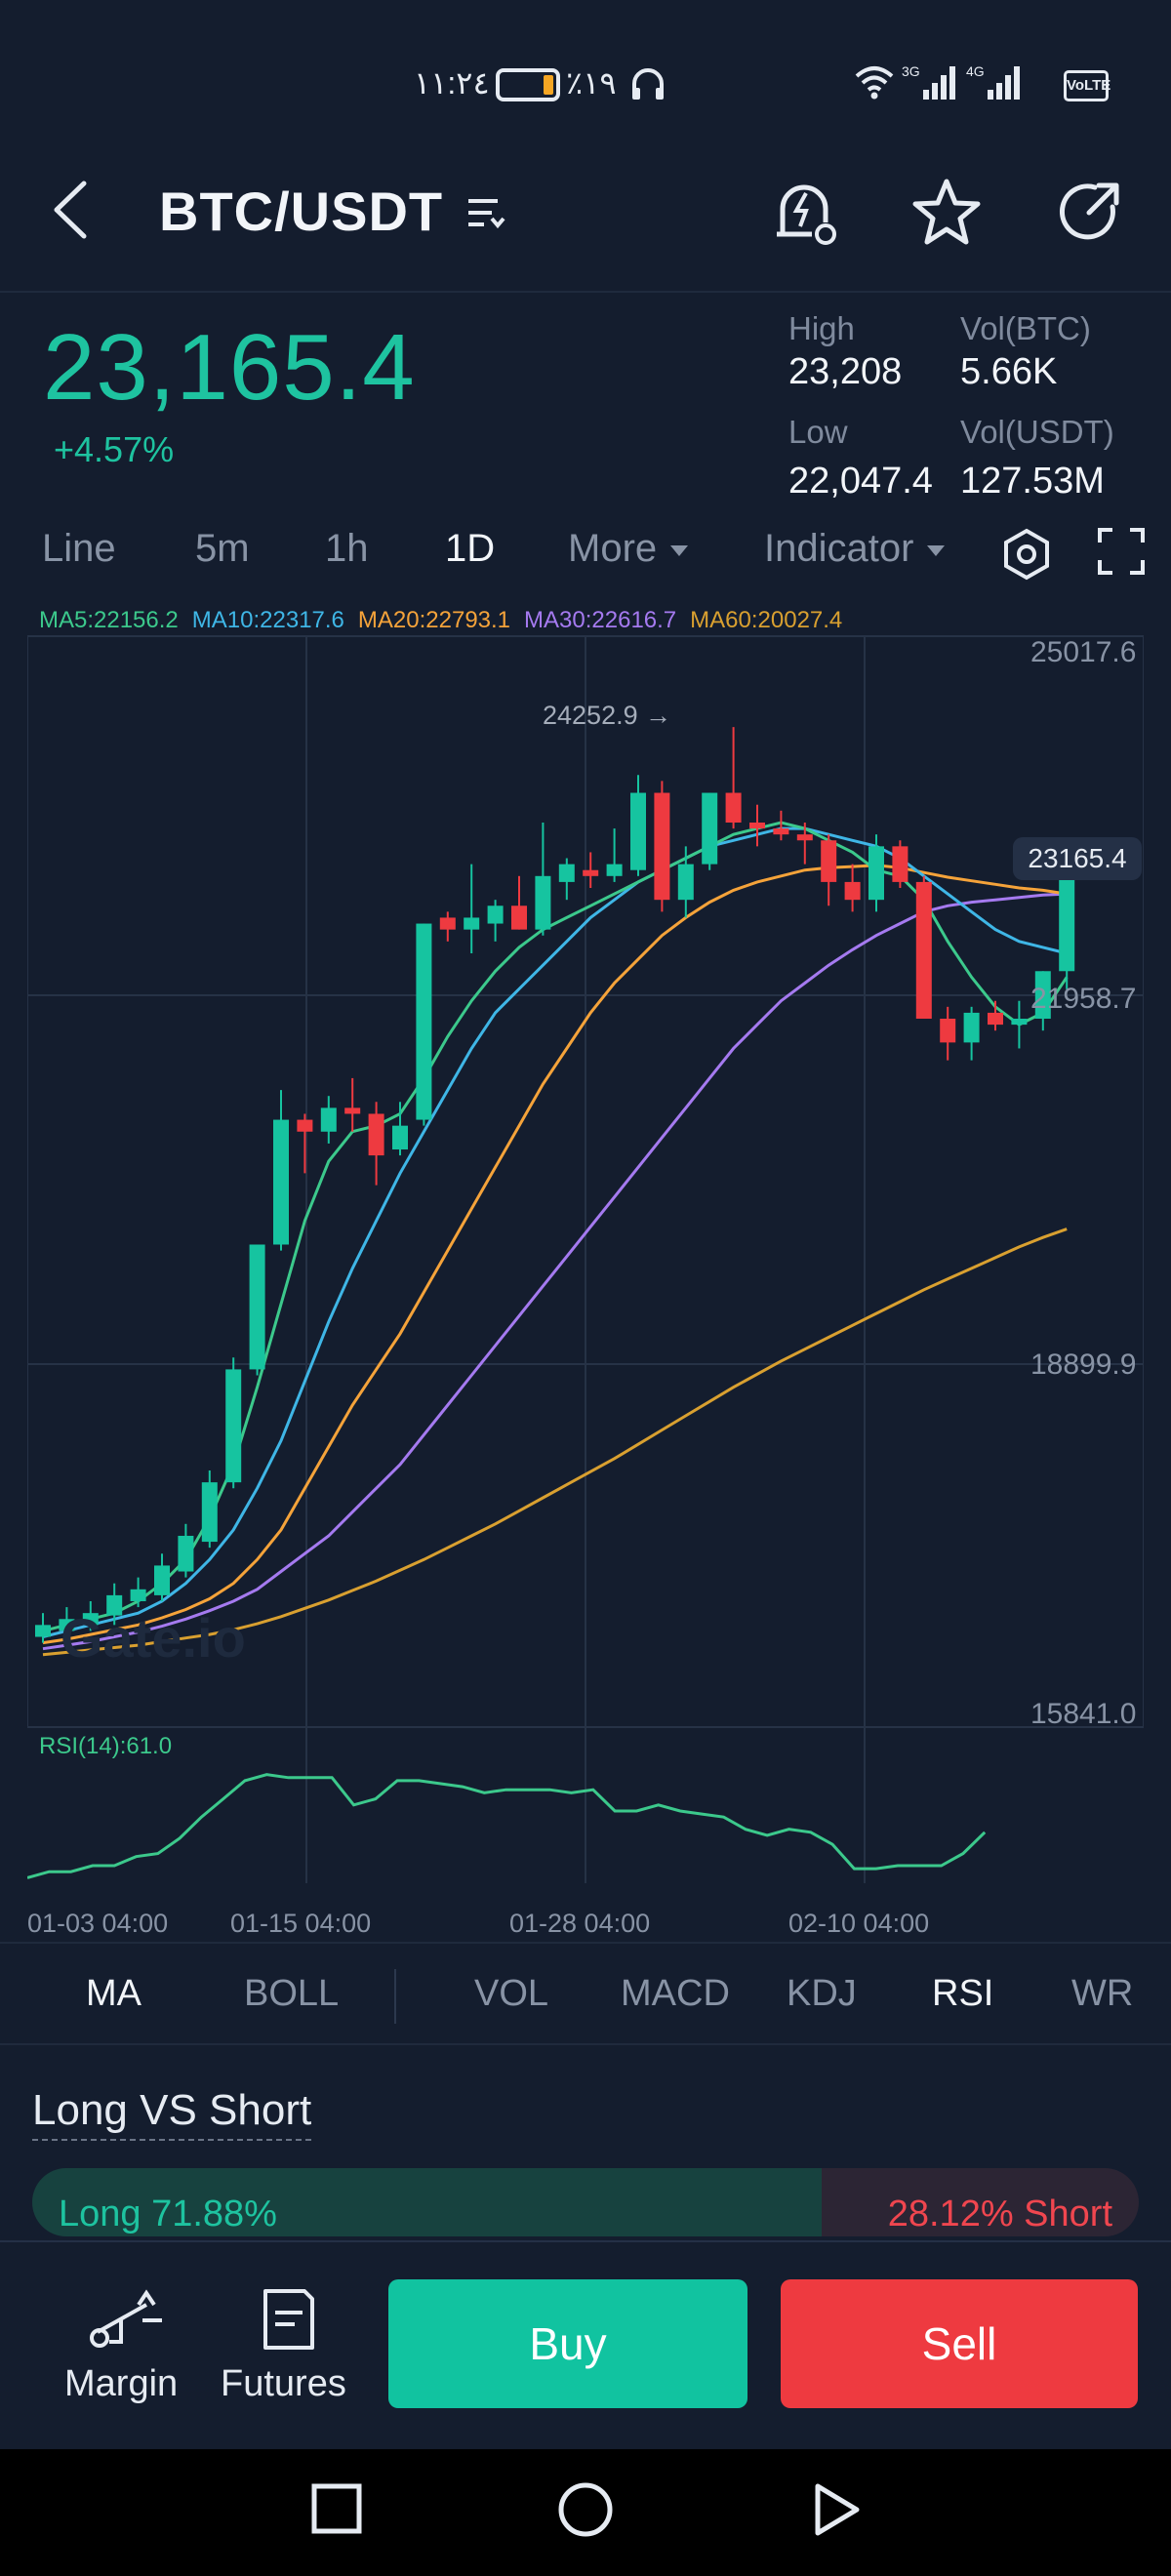 The image size is (1171, 2576). I want to click on price-axis-label-3: 18899.9, so click(1083, 1364).